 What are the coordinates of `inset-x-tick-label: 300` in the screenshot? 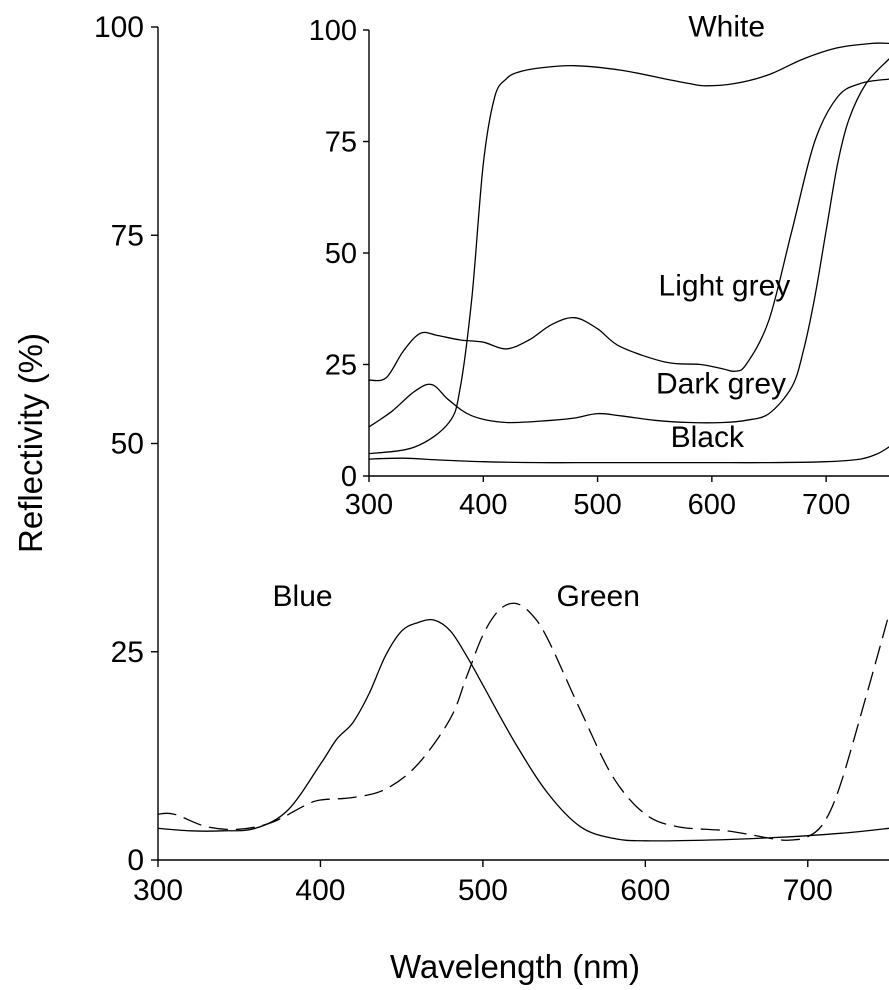 It's located at (369, 505).